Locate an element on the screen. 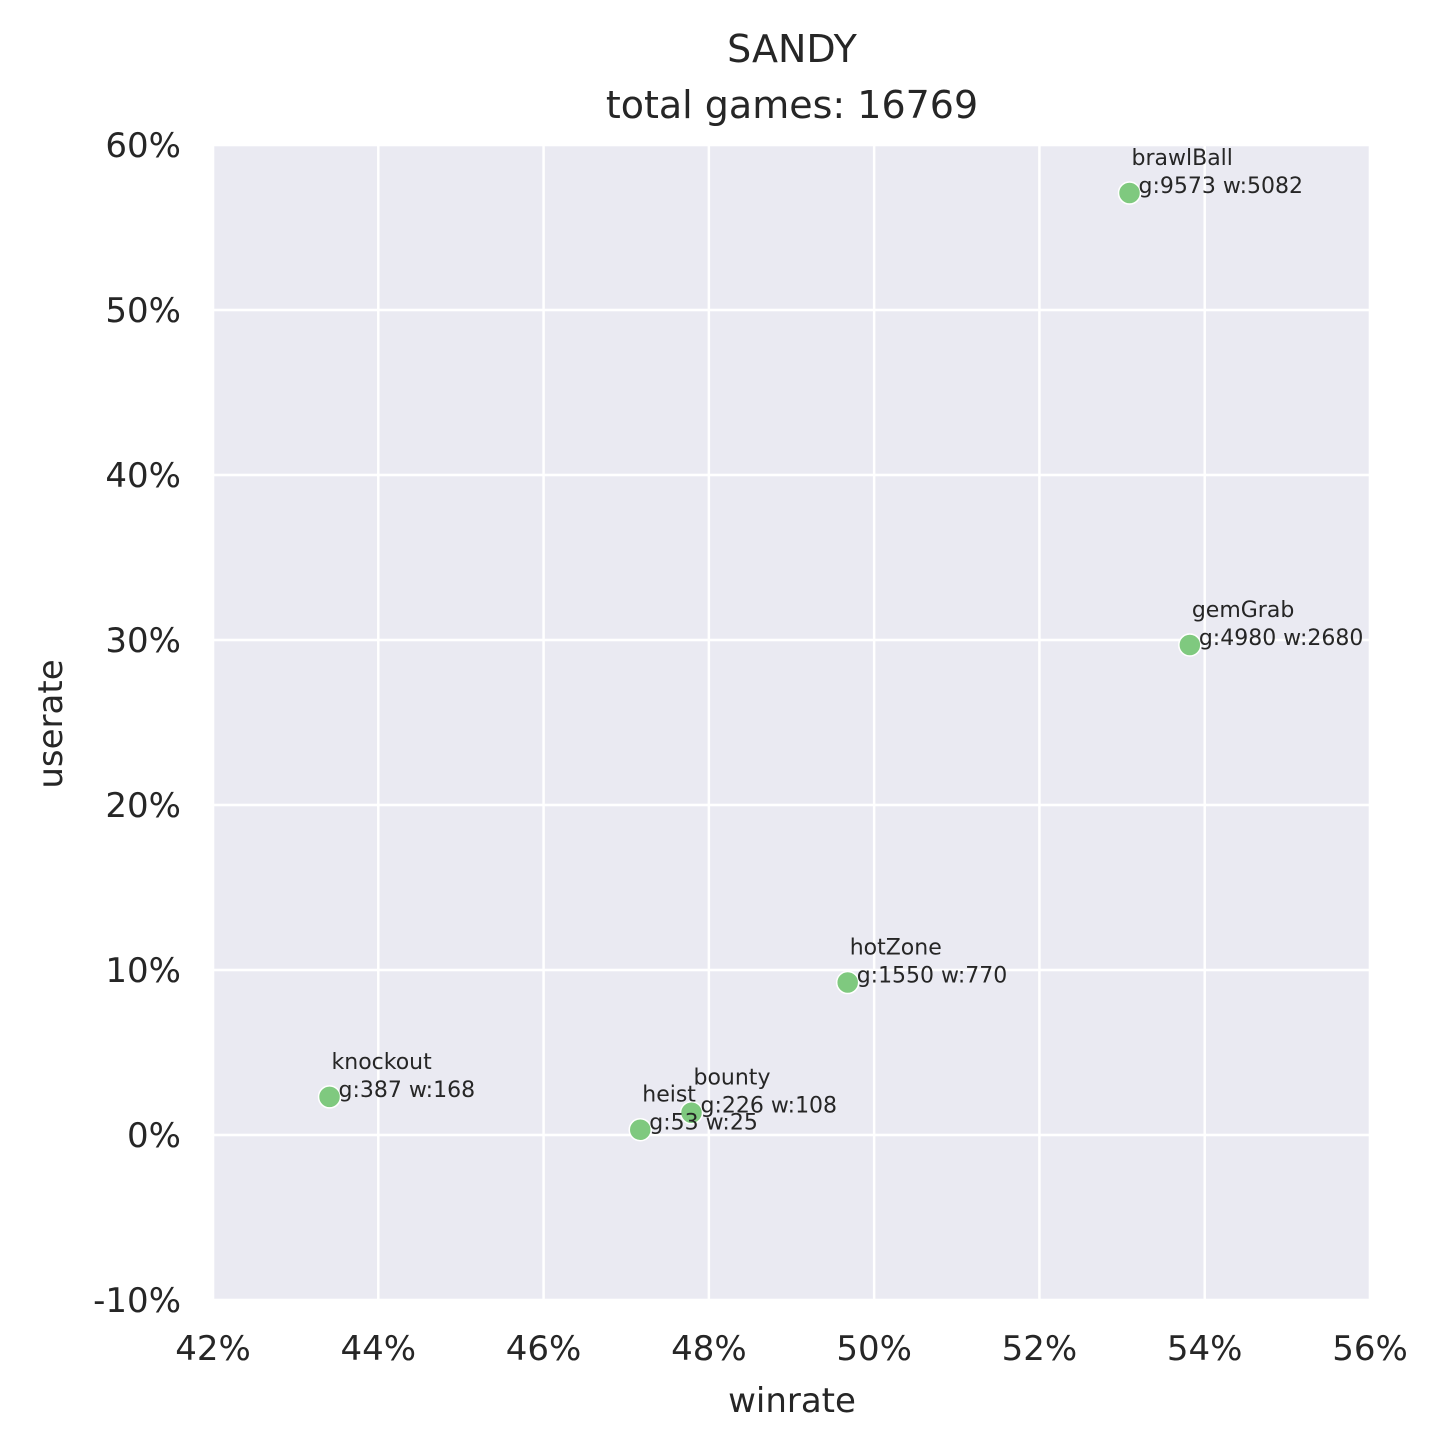  data-point-knockout is located at coordinates (329, 1097).